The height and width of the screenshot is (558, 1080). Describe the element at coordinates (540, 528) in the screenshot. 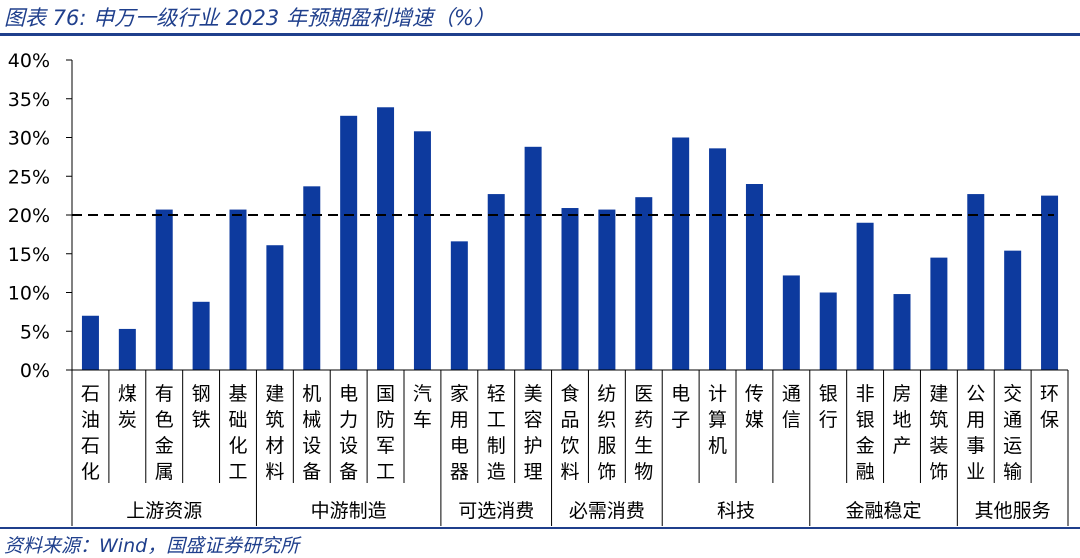

I see `bottom-rule` at that location.